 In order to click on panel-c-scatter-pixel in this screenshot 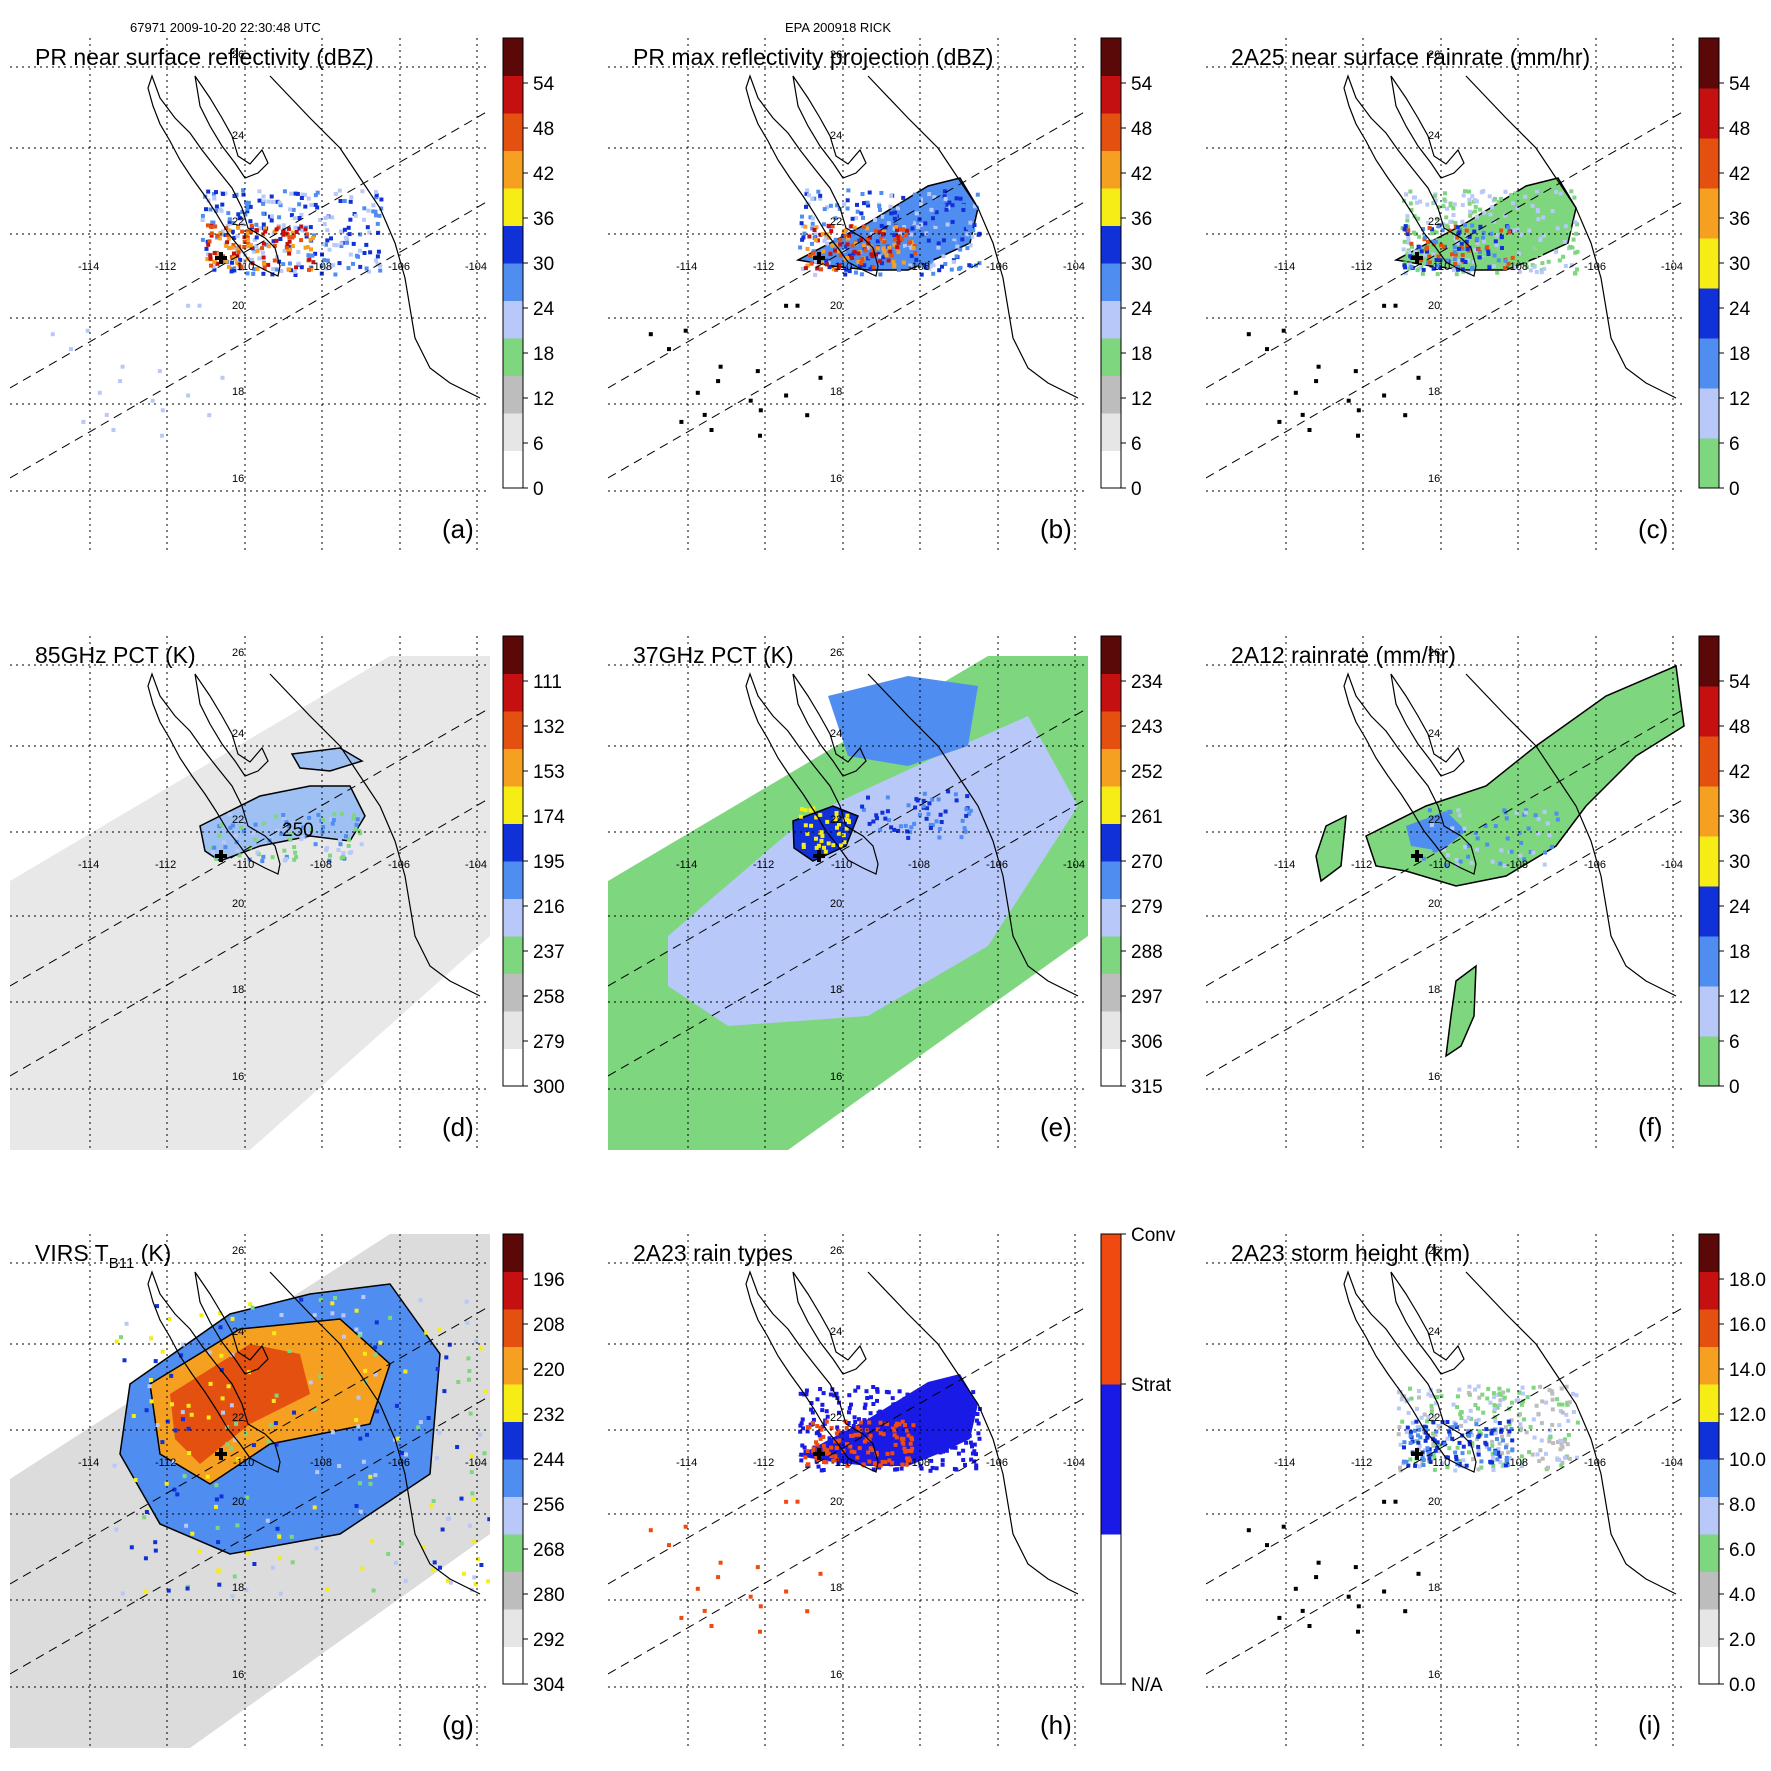, I will do `click(1309, 430)`.